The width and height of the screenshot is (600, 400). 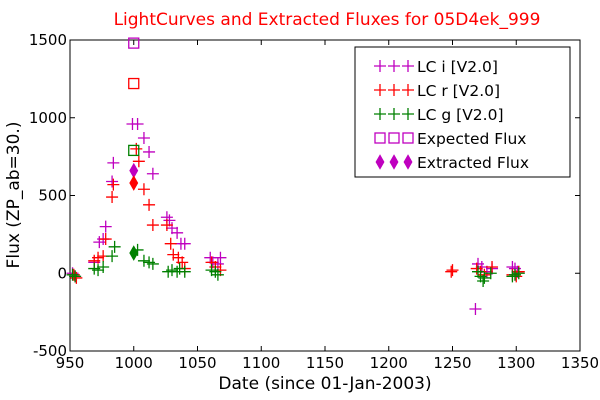 What do you see at coordinates (473, 163) in the screenshot?
I see `legend-label: Extracted Flux` at bounding box center [473, 163].